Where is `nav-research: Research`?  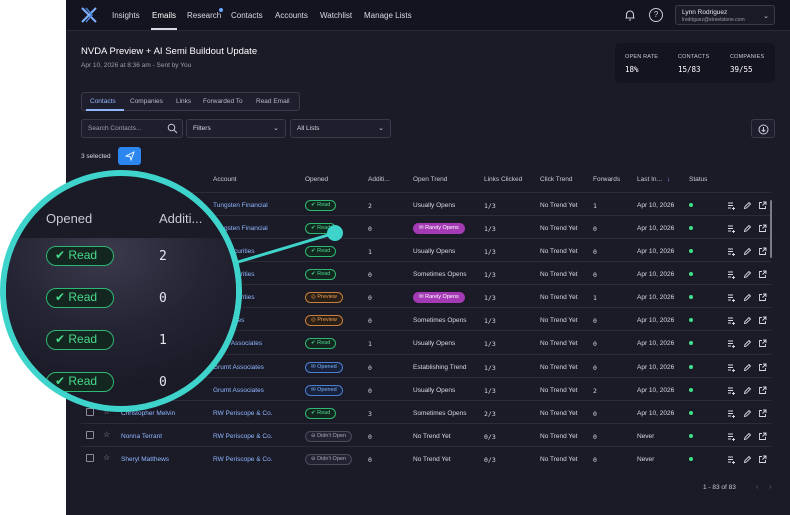 nav-research: Research is located at coordinates (204, 15).